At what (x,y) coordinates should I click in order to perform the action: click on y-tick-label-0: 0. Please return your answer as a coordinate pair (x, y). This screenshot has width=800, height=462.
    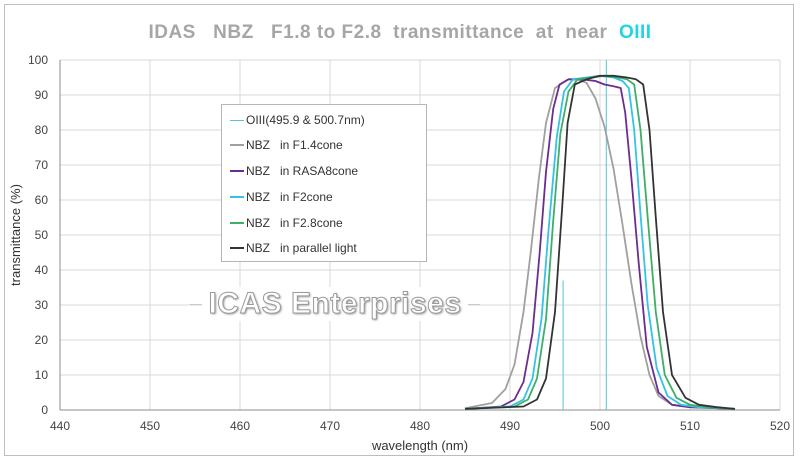
    Looking at the image, I should click on (44, 410).